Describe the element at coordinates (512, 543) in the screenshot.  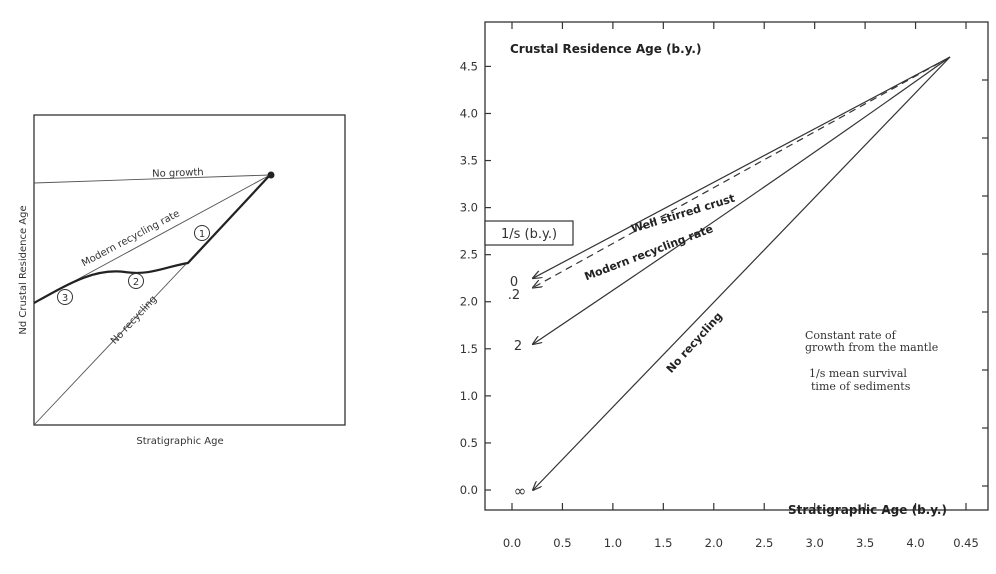
I see `x-tick-label: 0.0` at that location.